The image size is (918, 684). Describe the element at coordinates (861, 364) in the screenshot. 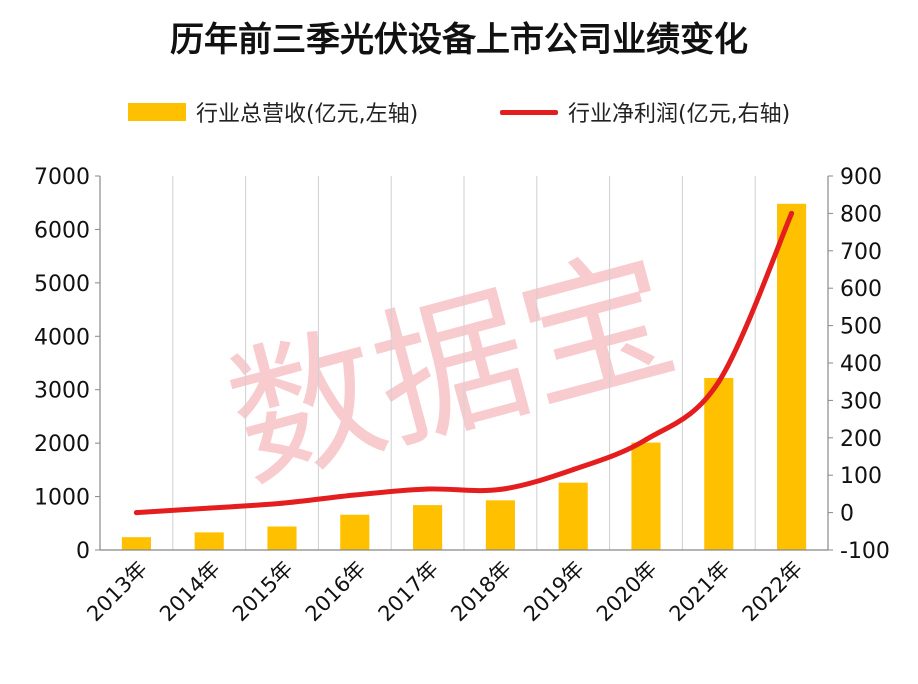

I see `y-right-tick-label: 400` at that location.